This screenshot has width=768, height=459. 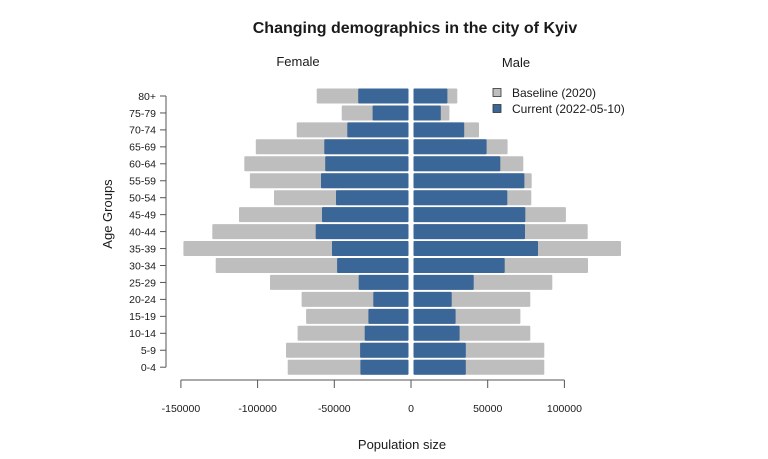 I want to click on x-tick-label: 50000, so click(x=487, y=409).